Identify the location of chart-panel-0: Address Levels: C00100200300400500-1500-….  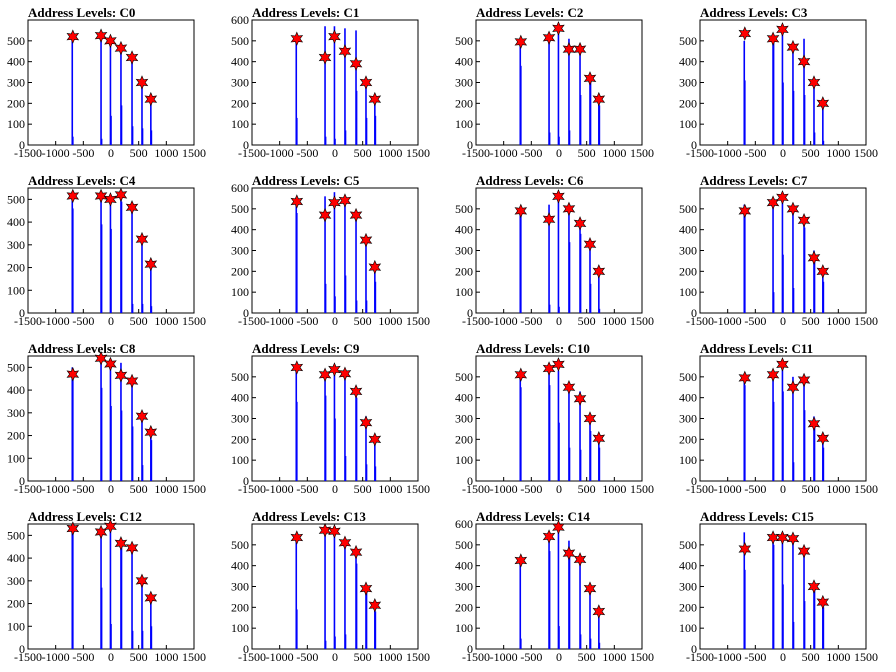
(106, 82).